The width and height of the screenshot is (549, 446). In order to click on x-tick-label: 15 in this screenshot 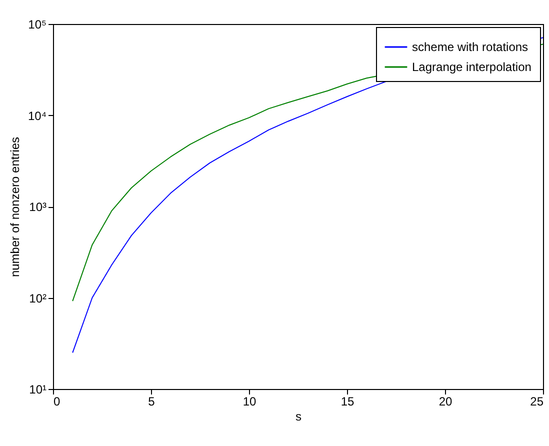, I will do `click(347, 401)`.